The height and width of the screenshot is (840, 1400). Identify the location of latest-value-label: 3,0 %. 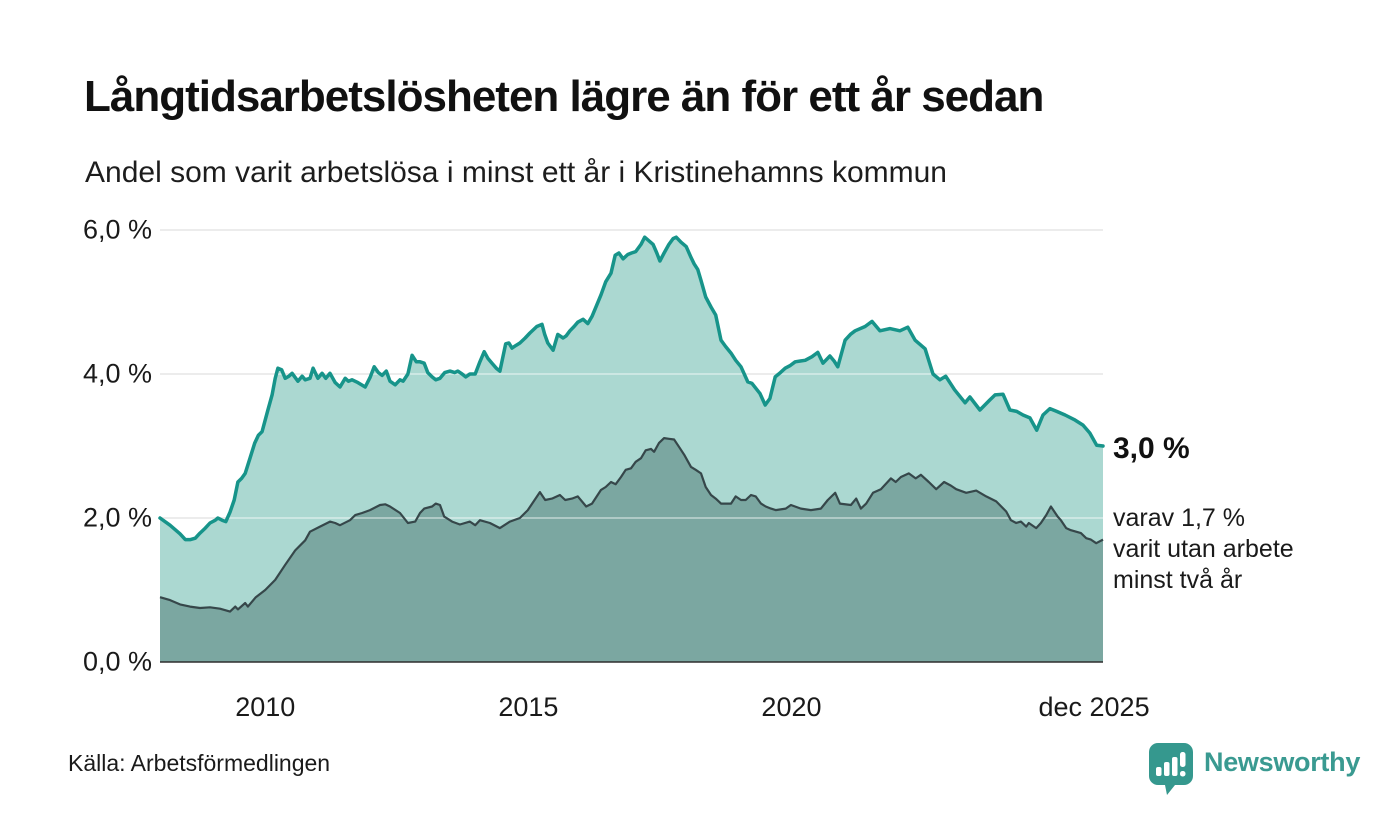
(1151, 448).